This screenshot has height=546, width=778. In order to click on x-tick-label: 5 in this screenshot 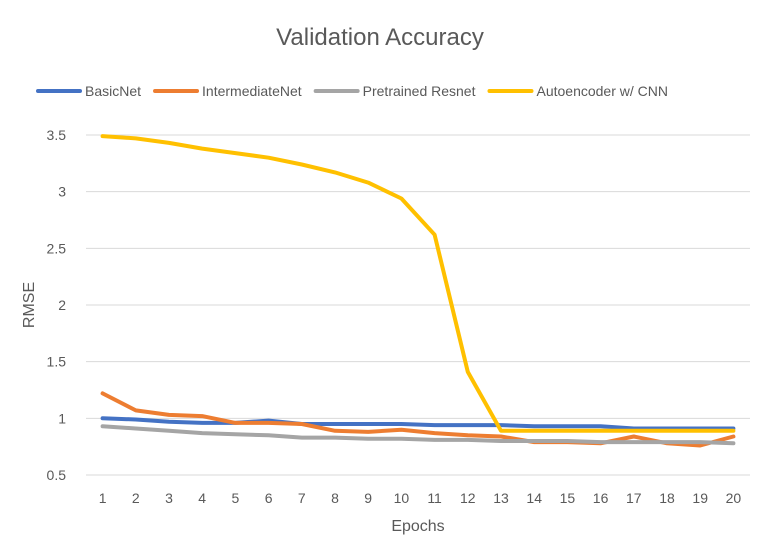, I will do `click(236, 498)`.